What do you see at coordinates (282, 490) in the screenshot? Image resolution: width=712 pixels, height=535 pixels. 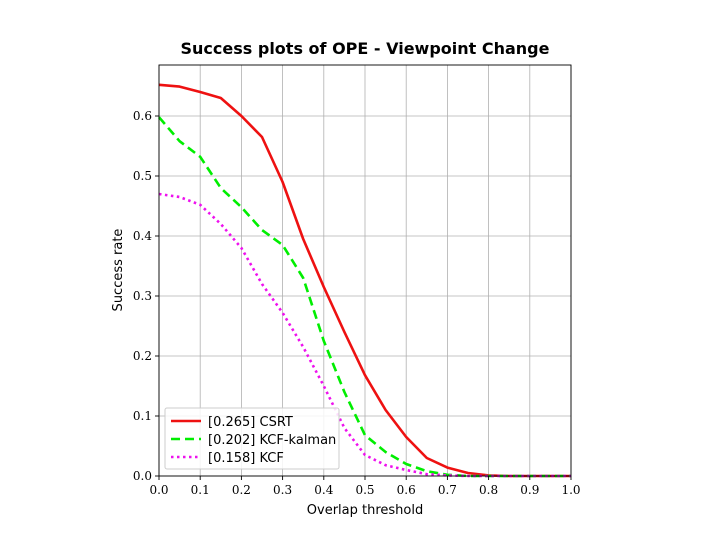 I see `x-tick-label: 0.3` at bounding box center [282, 490].